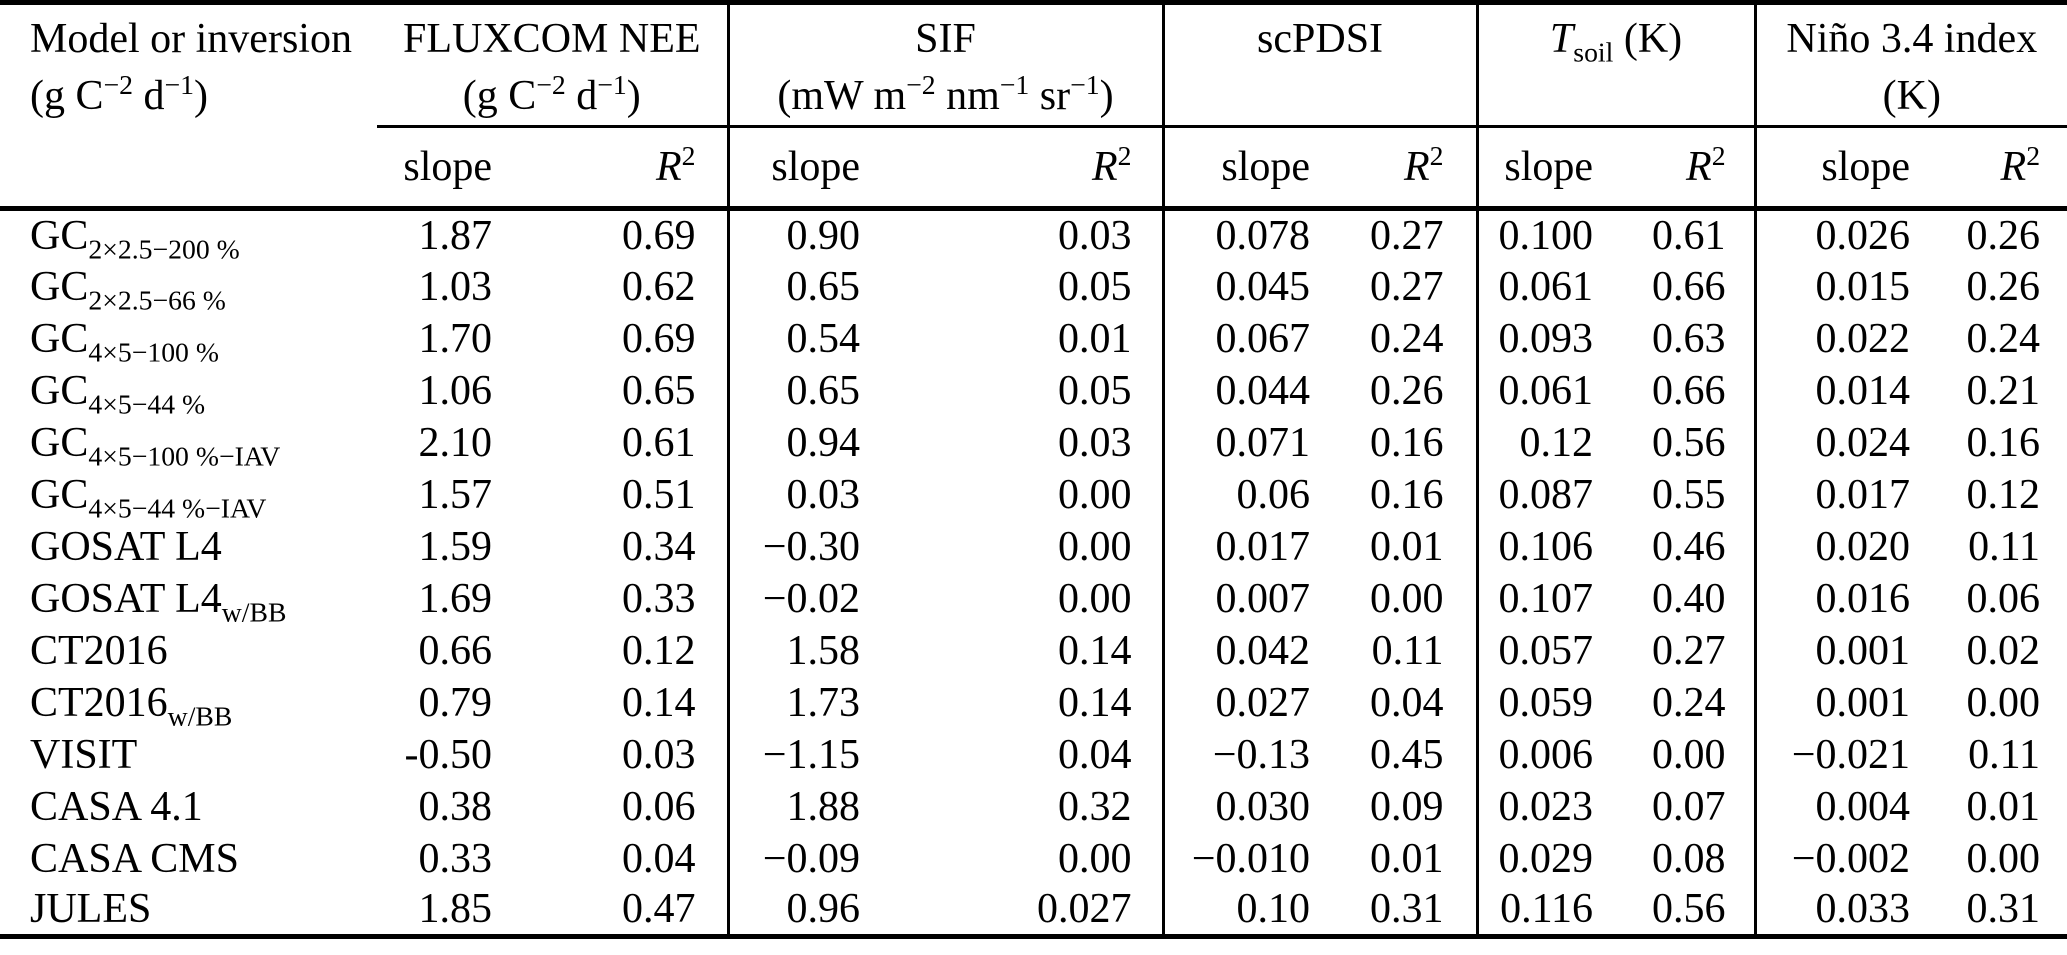  Describe the element at coordinates (1863, 494) in the screenshot. I see `slope-value-cell: 0.017` at that location.